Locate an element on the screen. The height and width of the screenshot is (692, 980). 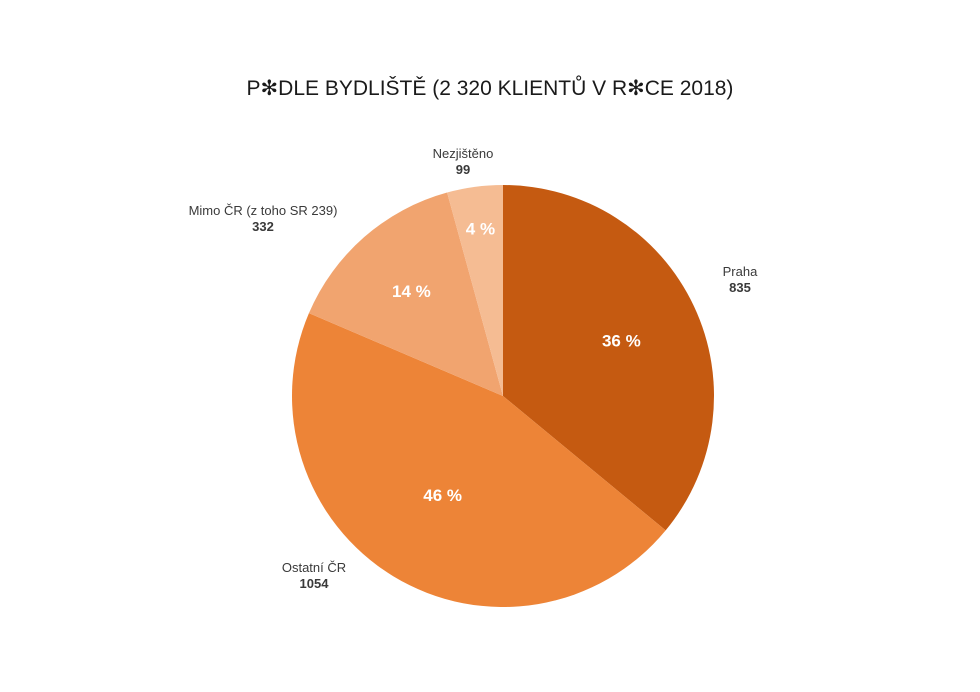
slice-label: Mimo ČR (z toho SR 239) is located at coordinates (263, 210).